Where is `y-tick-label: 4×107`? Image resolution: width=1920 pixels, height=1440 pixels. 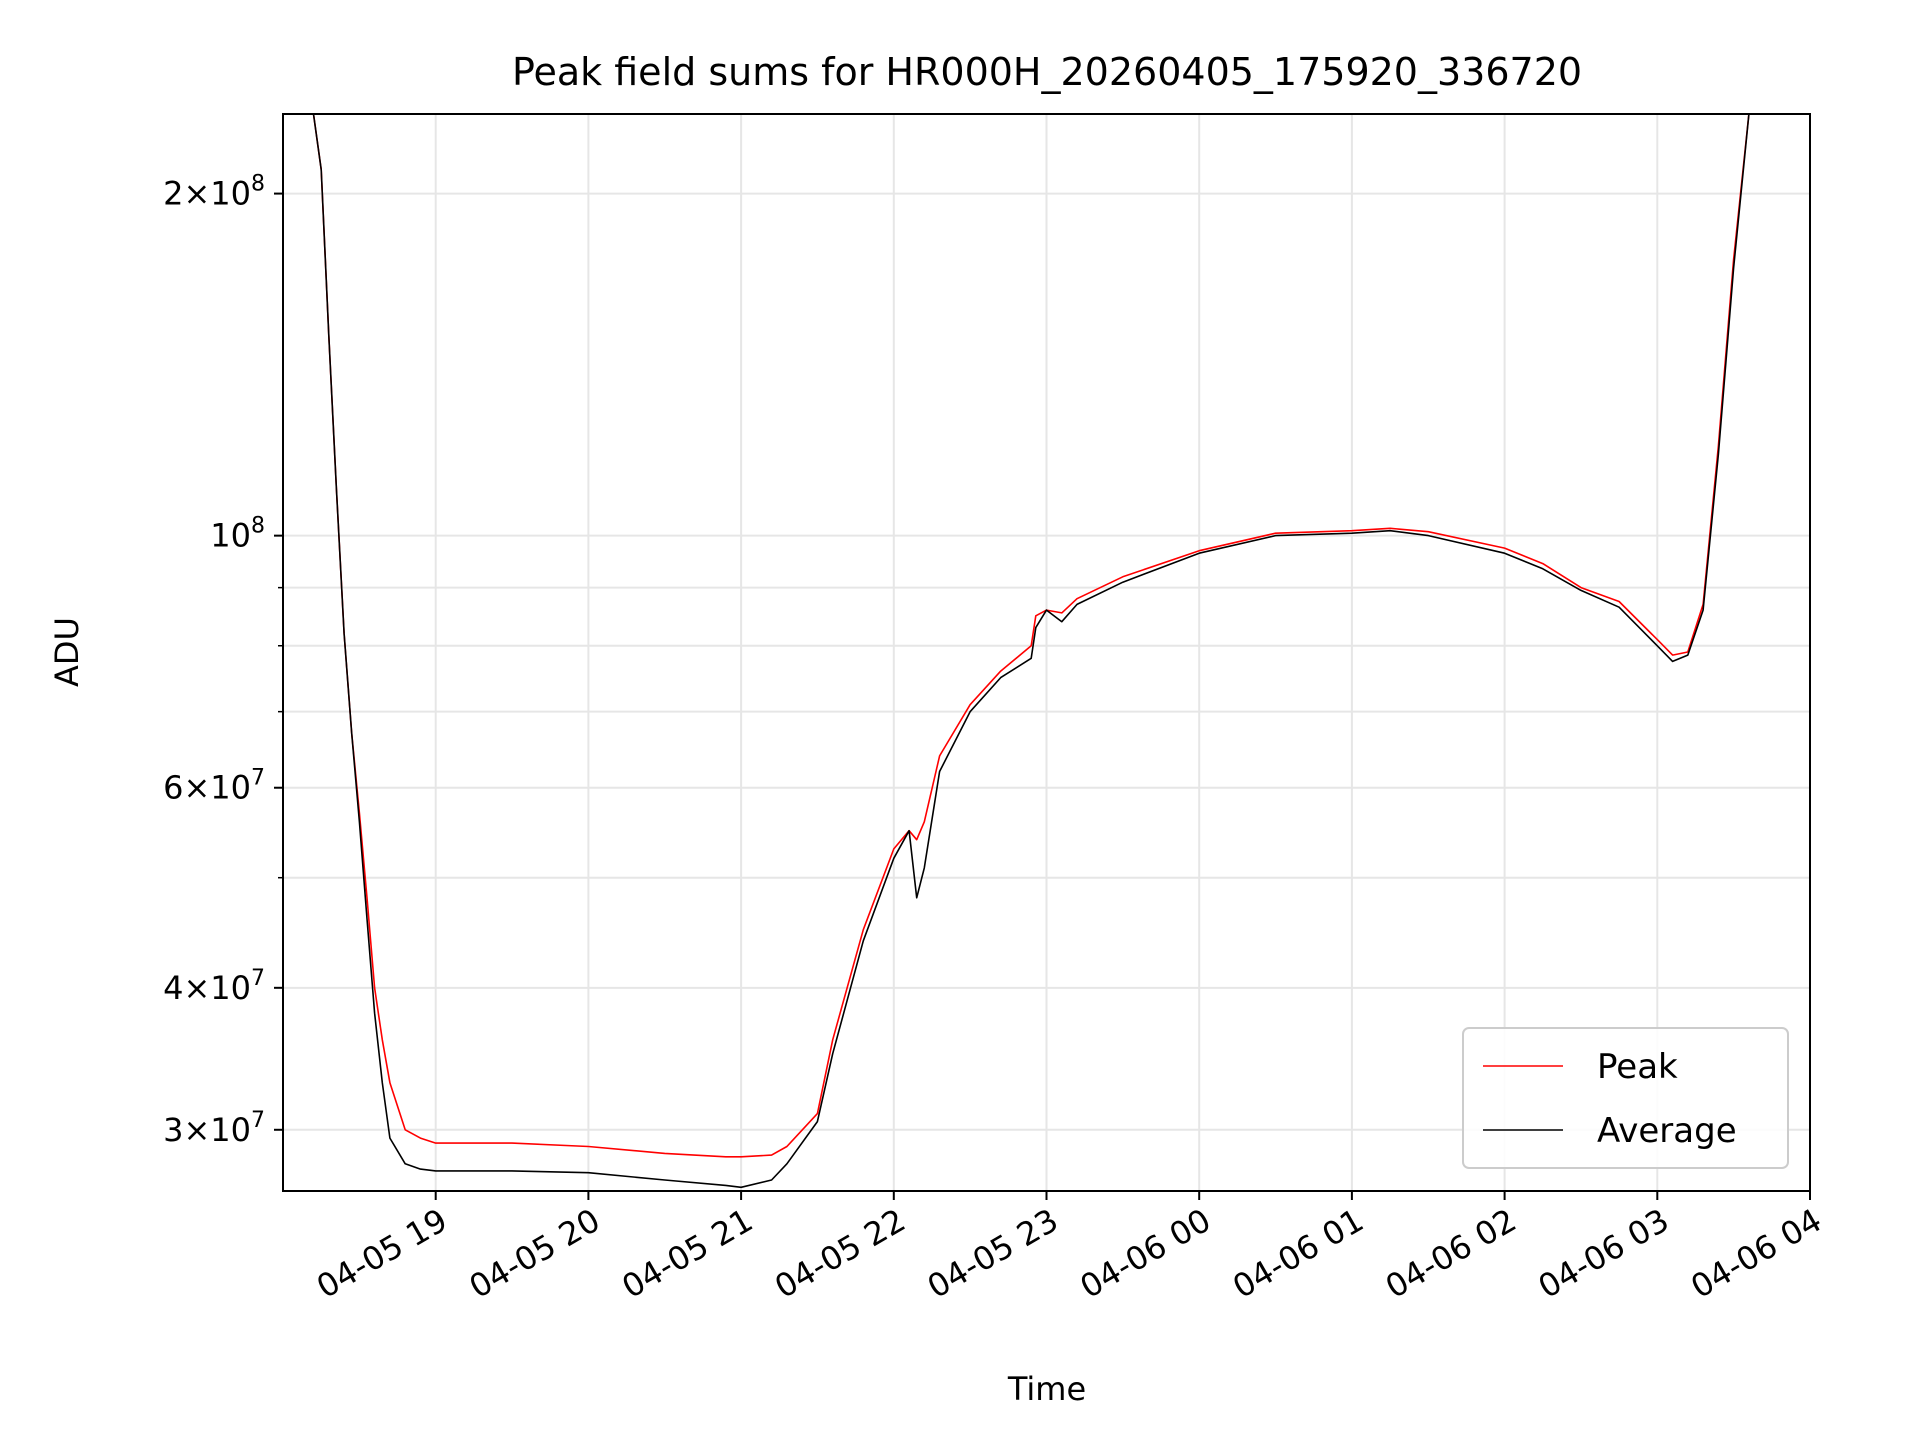 y-tick-label: 4×107 is located at coordinates (214, 986).